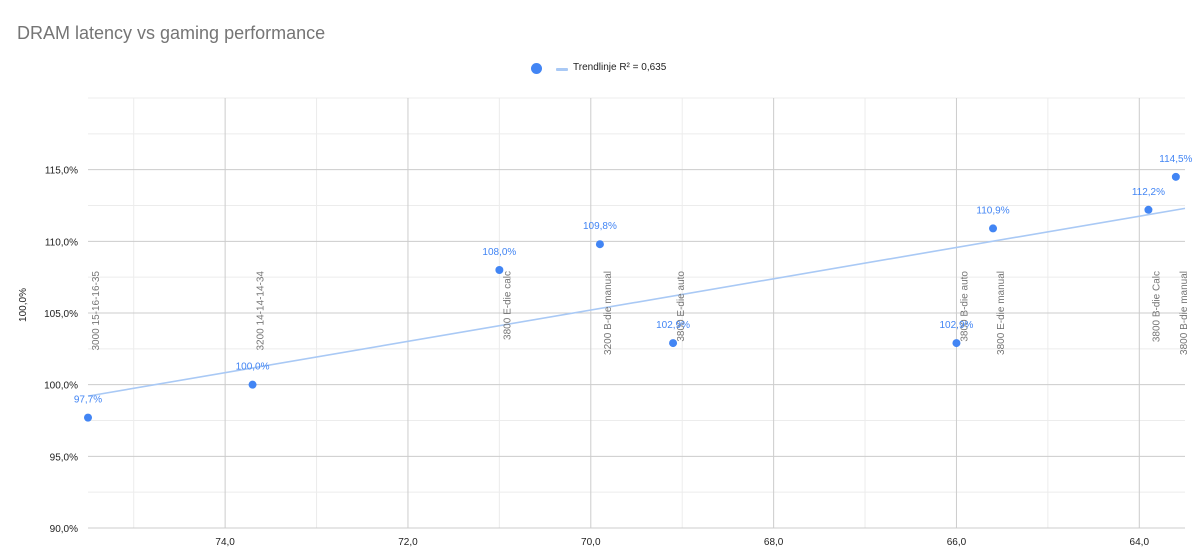 This screenshot has width=1200, height=552. Describe the element at coordinates (620, 67) in the screenshot. I see `legend-trendline-label: Trendlinje R² = 0,635` at that location.